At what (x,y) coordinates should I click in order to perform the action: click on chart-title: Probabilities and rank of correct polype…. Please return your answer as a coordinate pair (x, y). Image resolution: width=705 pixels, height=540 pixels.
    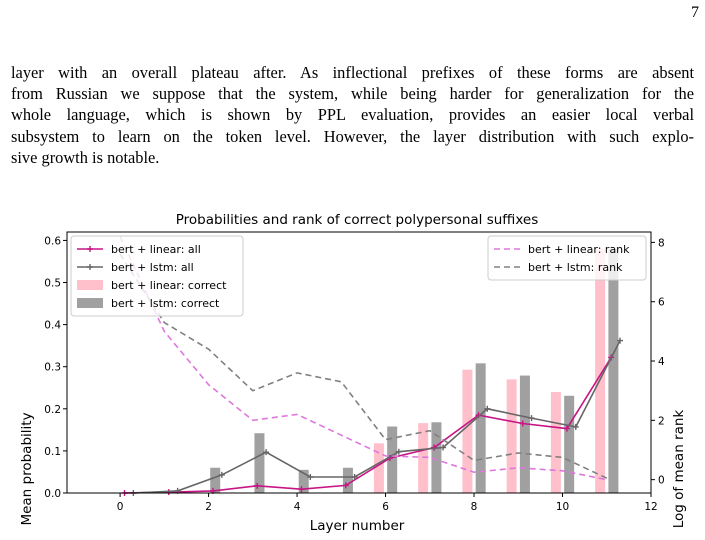
    Looking at the image, I should click on (357, 220).